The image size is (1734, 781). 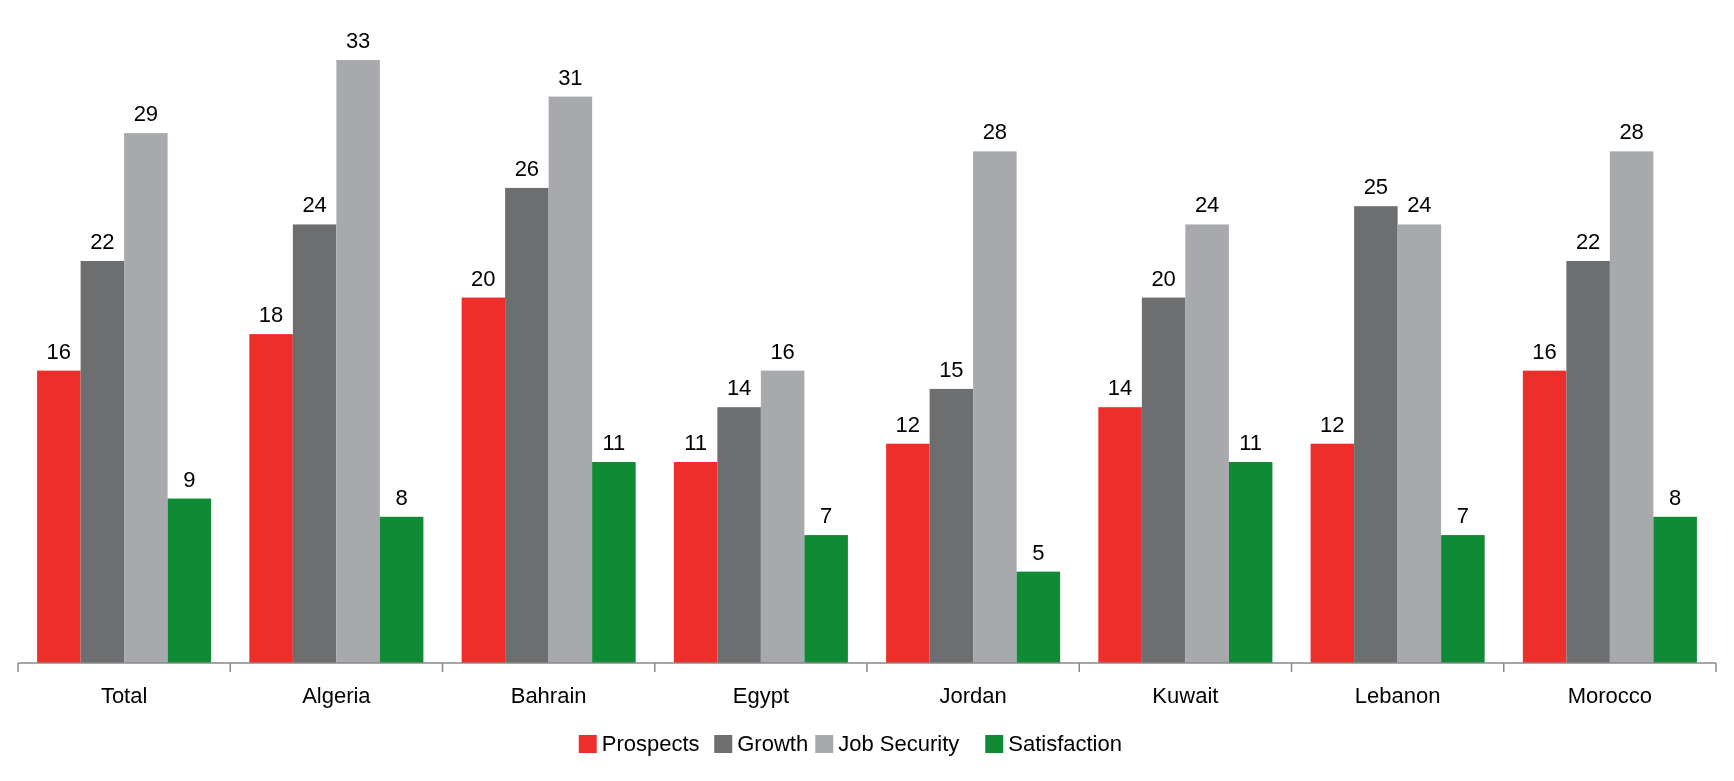 I want to click on x-tick-label: Algeria, so click(x=337, y=695).